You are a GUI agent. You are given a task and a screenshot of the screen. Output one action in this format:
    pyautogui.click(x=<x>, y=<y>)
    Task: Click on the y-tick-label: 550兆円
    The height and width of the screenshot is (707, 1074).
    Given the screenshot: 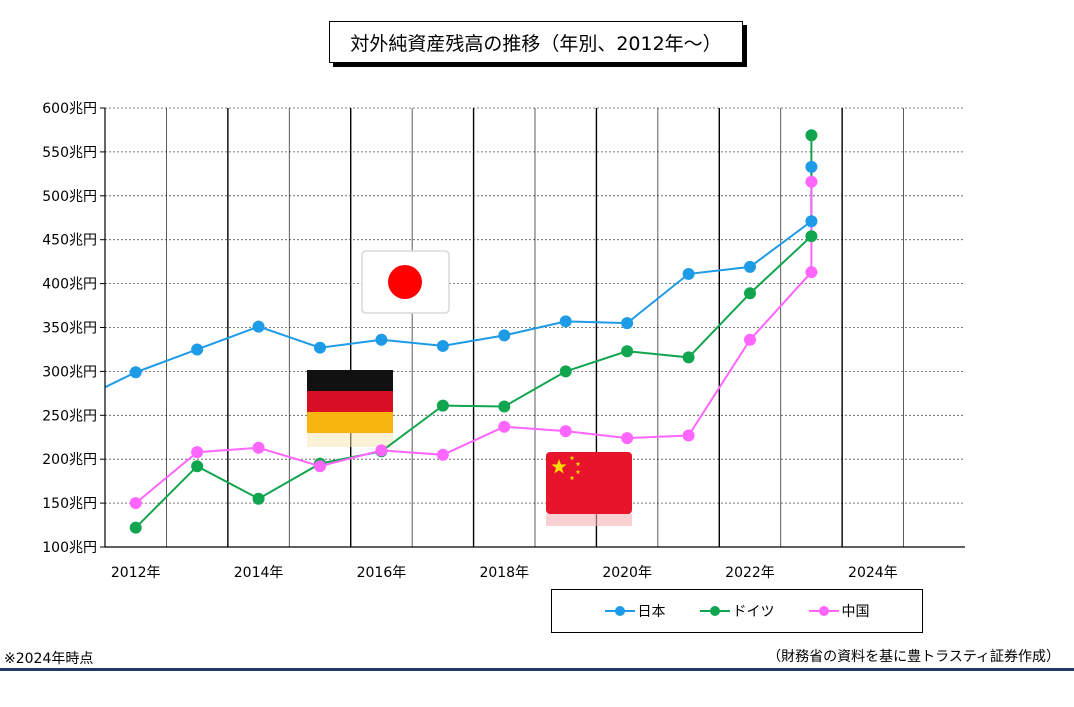 What is the action you would take?
    pyautogui.click(x=69, y=153)
    